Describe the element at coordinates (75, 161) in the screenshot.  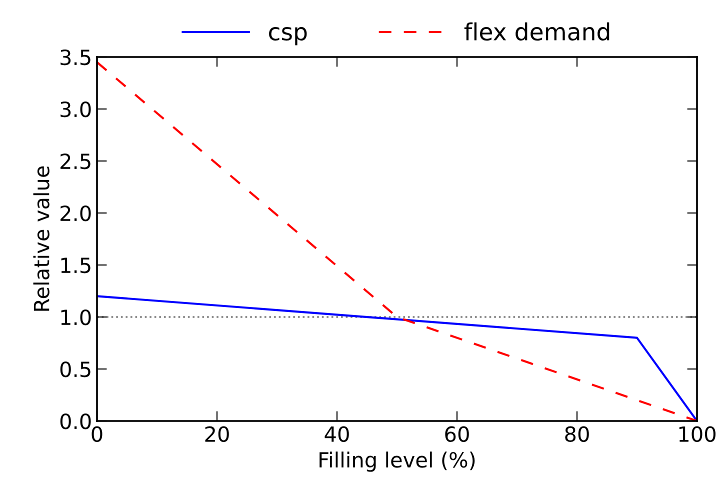
I see `y-tick-label: 2.5` at that location.